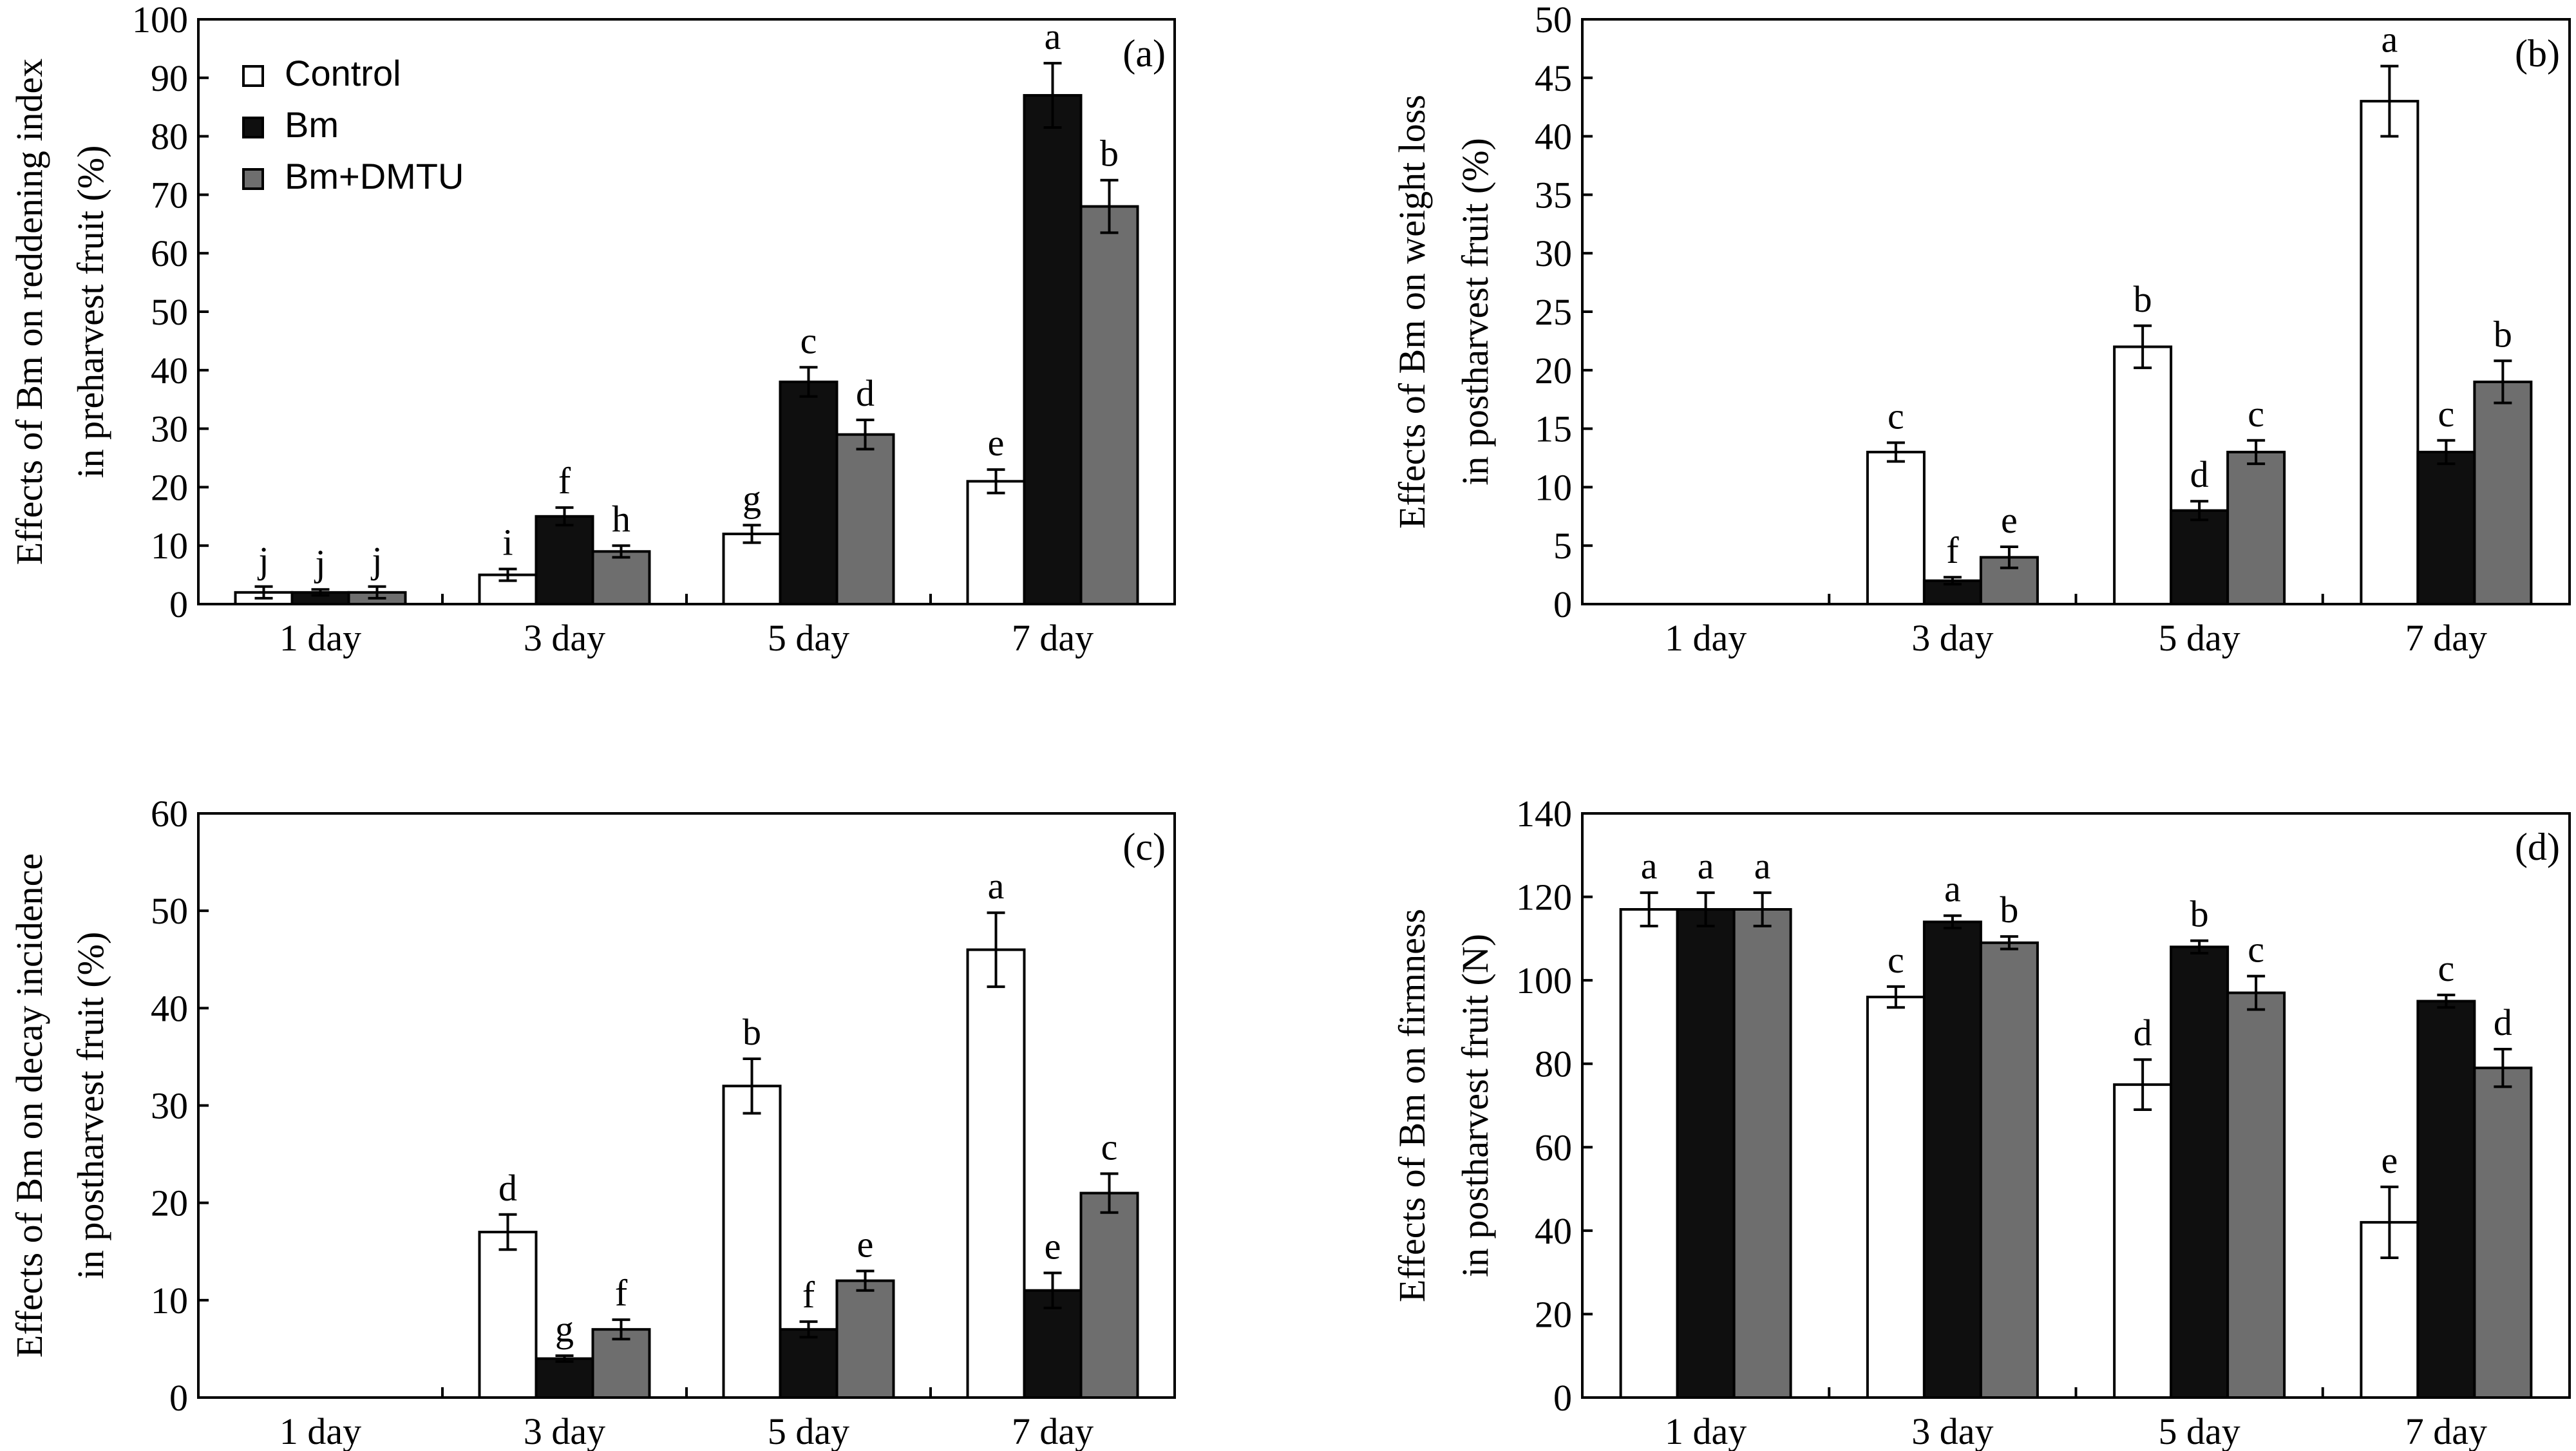 The image size is (2576, 1451). I want to click on panel-c-xtick-label: 7 day, so click(1053, 1430).